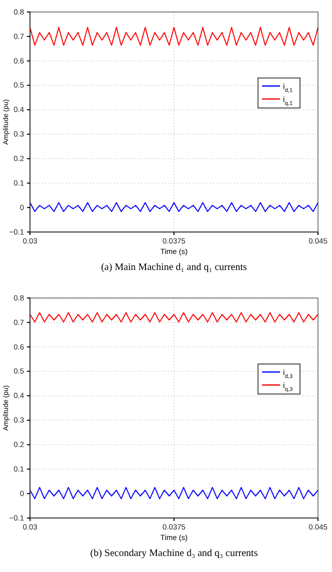  I want to click on text: (a) Main Machine d₁ and q₁ currents, so click(174, 267).